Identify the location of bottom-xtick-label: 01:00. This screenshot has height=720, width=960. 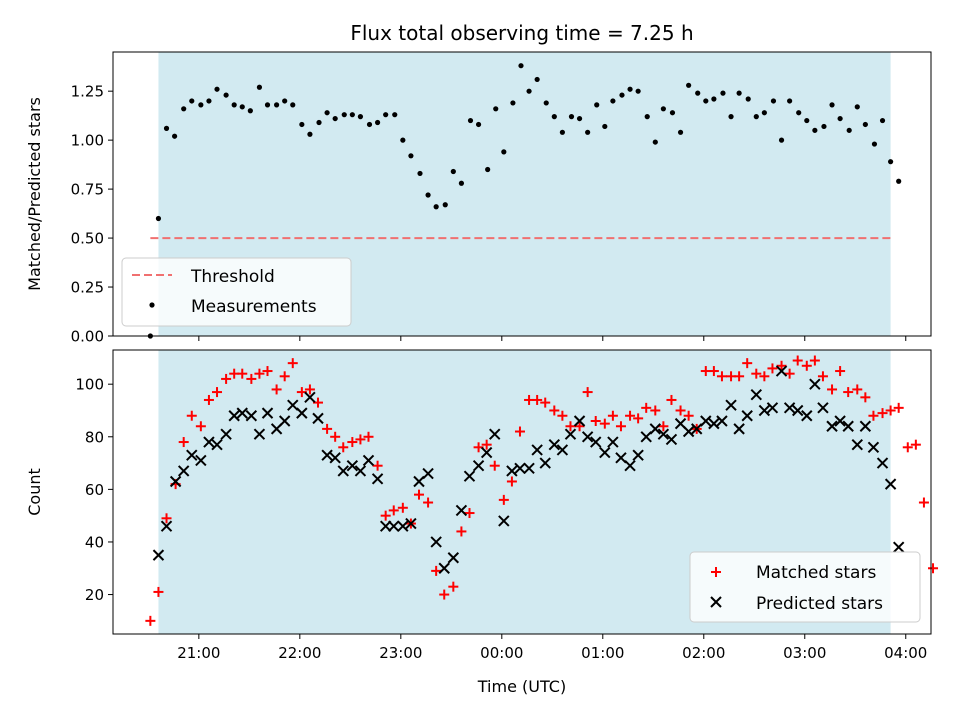
(602, 653).